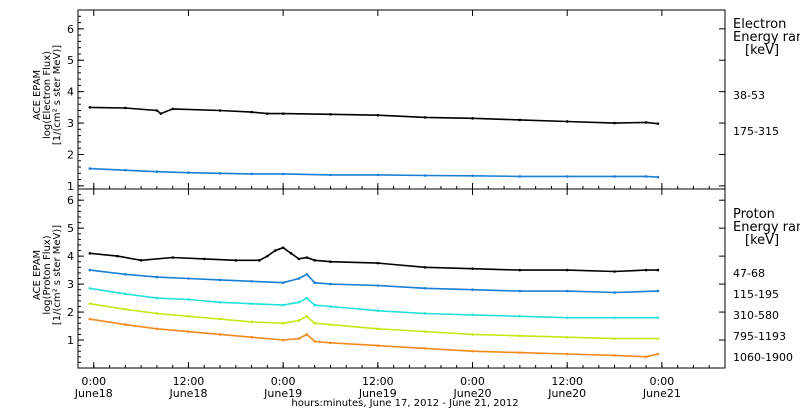 The width and height of the screenshot is (800, 410). I want to click on electron-ylabel-line-3: [1/(cm² s ster MeV)], so click(57, 95).